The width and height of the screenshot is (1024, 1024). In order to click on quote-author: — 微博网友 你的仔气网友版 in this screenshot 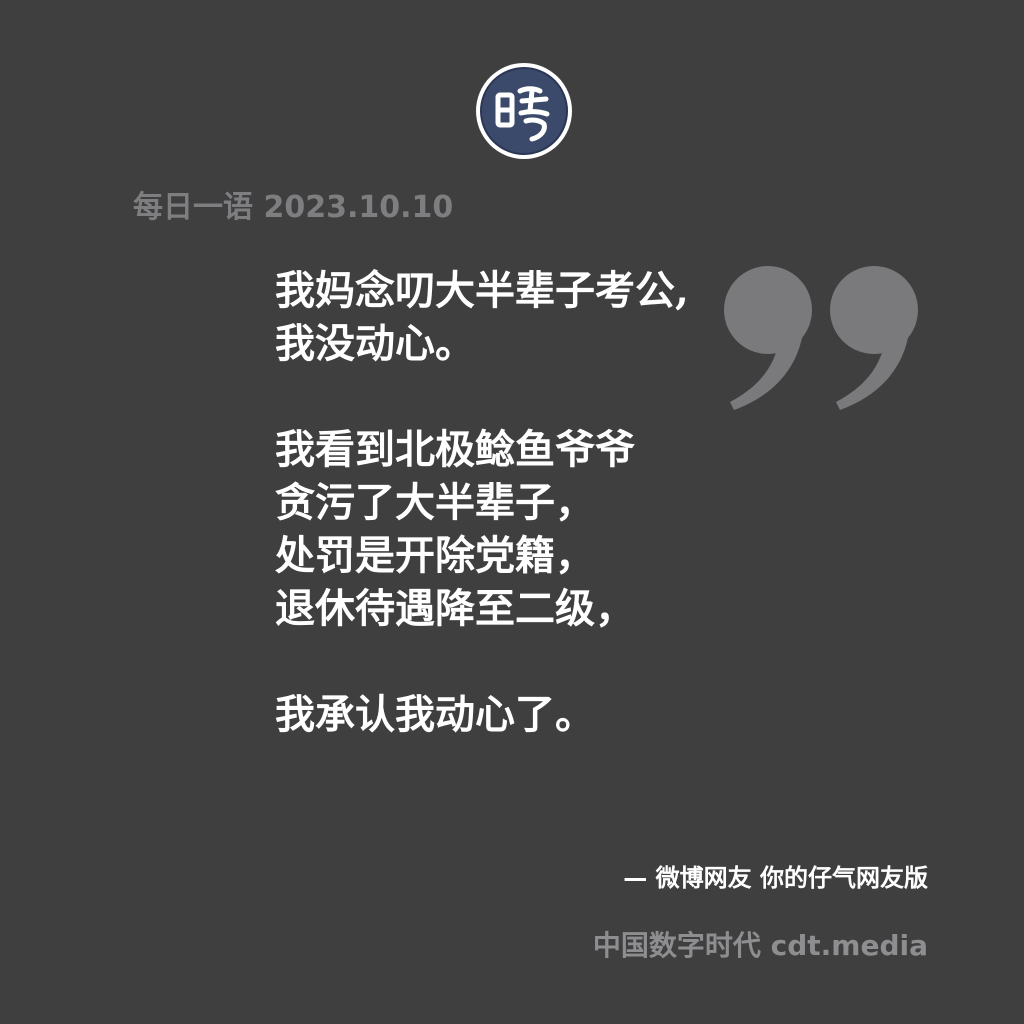, I will do `click(775, 878)`.